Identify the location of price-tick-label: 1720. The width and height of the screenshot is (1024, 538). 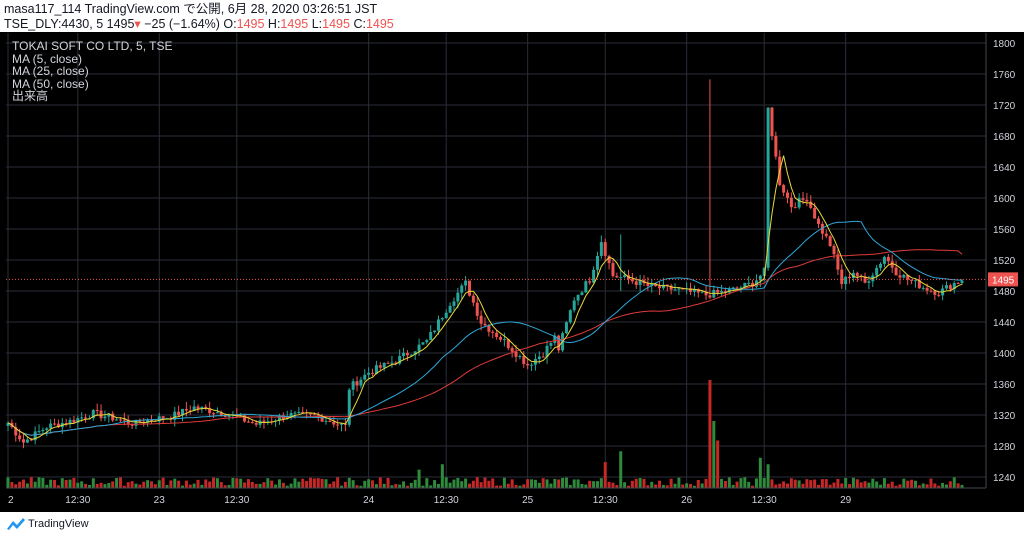
(1004, 106).